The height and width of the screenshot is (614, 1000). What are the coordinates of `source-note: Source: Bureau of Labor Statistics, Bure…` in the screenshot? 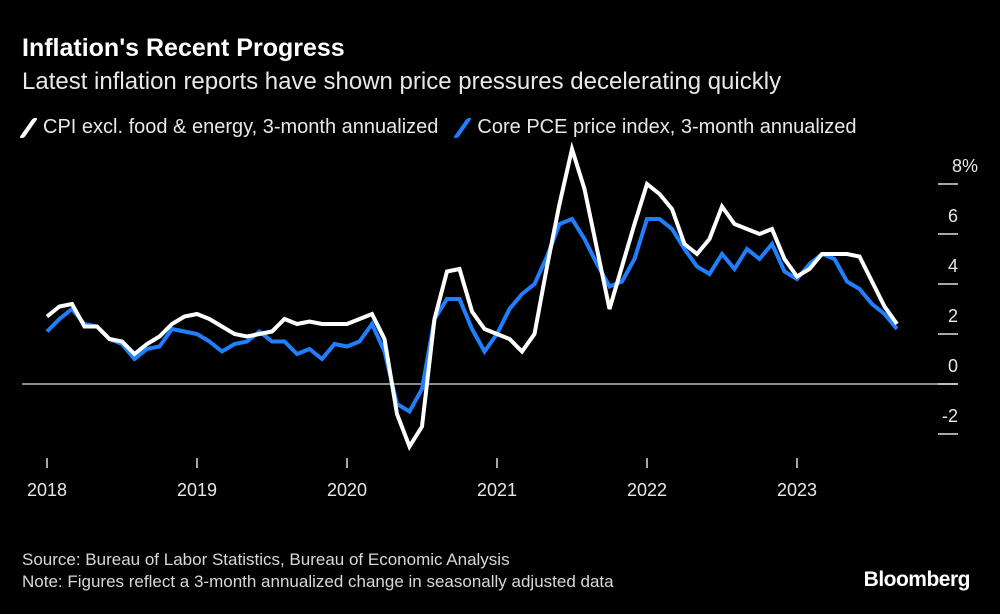 It's located at (266, 559).